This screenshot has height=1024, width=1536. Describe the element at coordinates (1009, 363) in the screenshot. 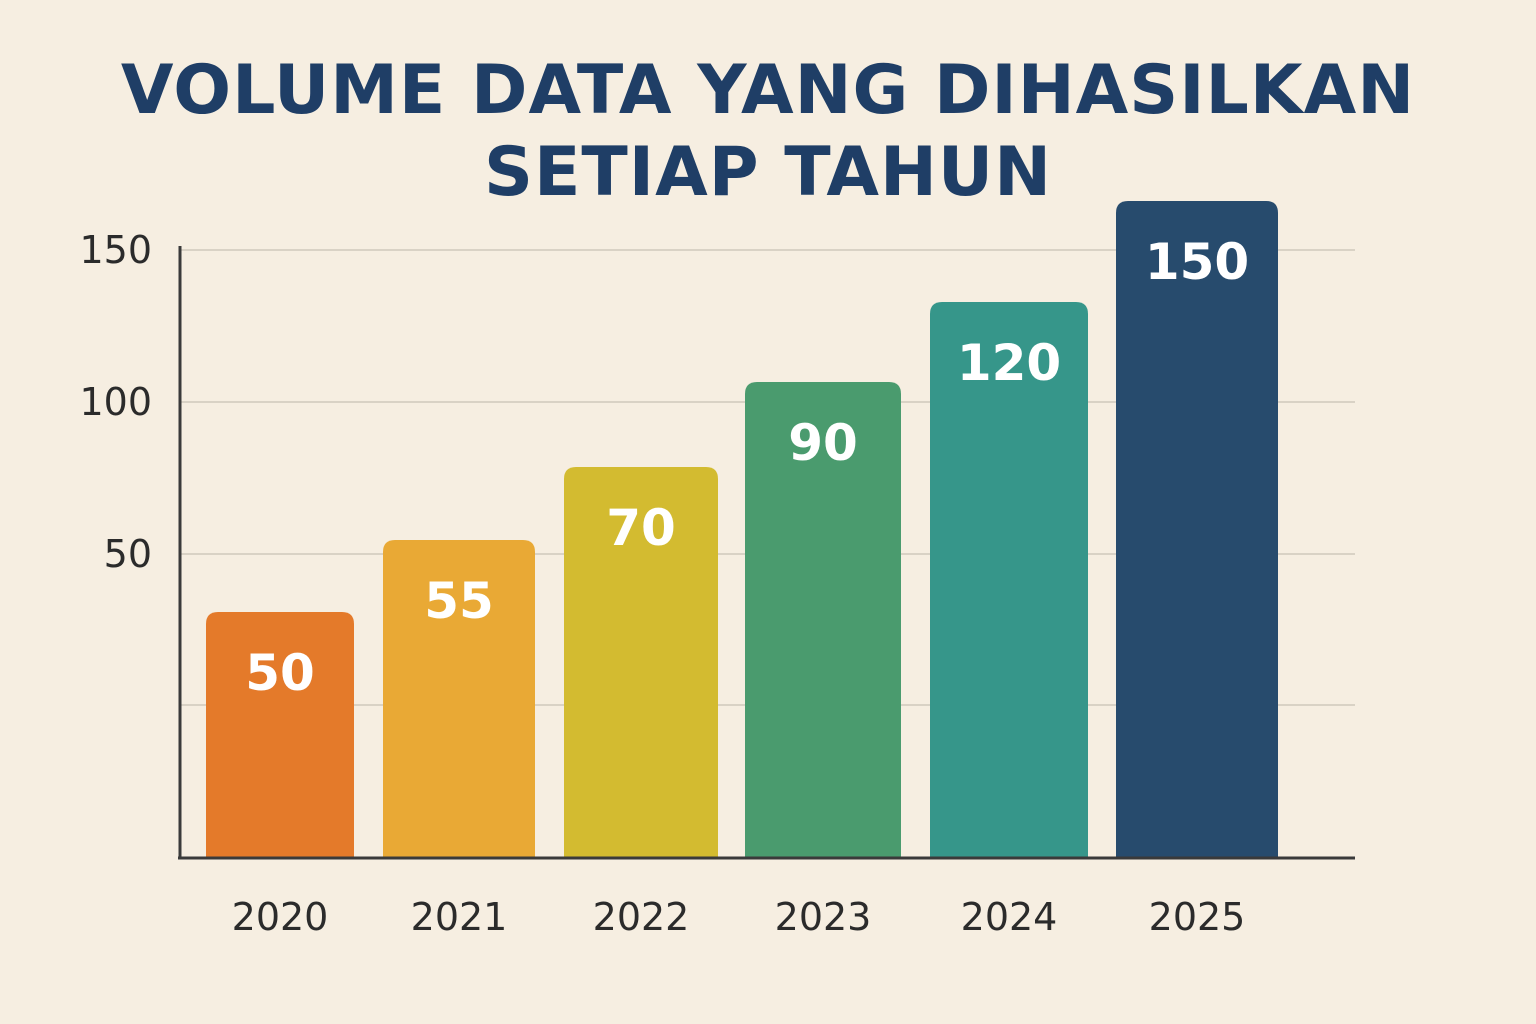

I see `bar-value-label: 120` at that location.